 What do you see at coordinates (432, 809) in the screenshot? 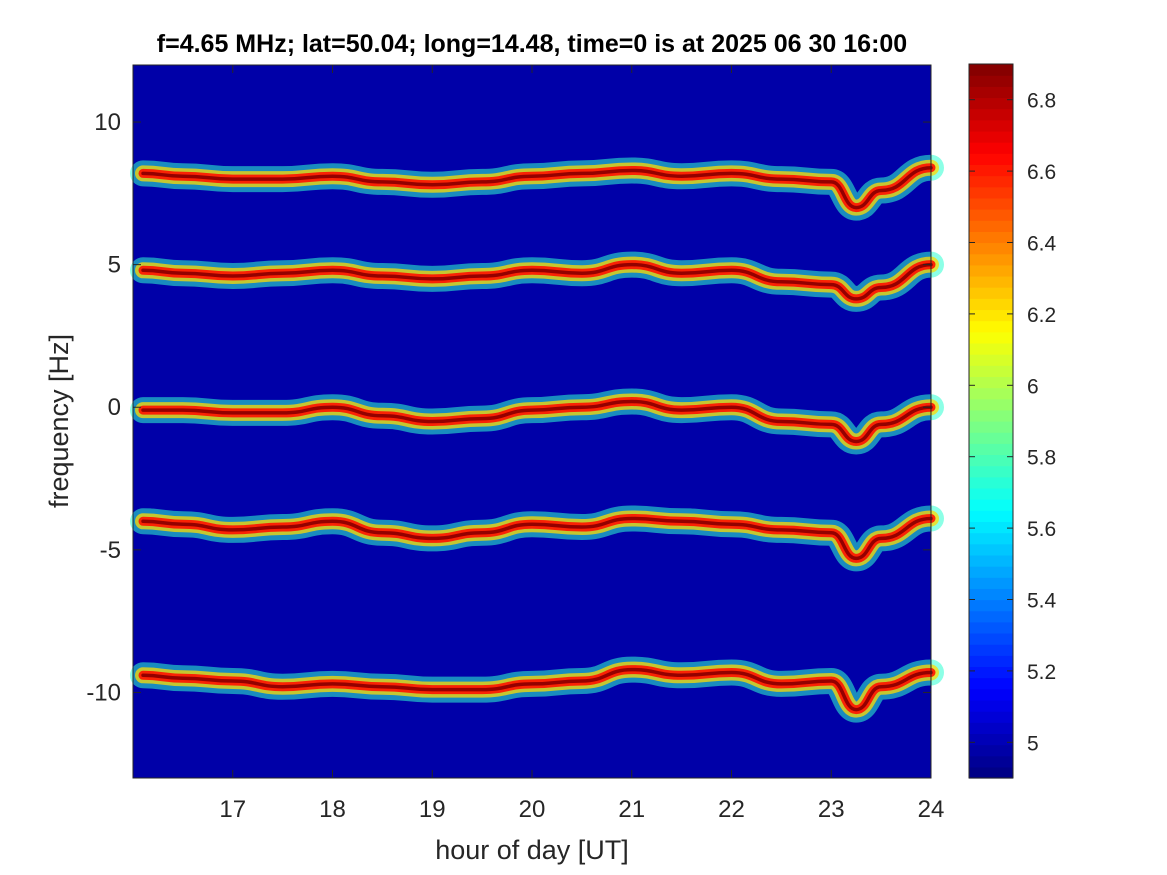
I see `x-tick-label: 19` at bounding box center [432, 809].